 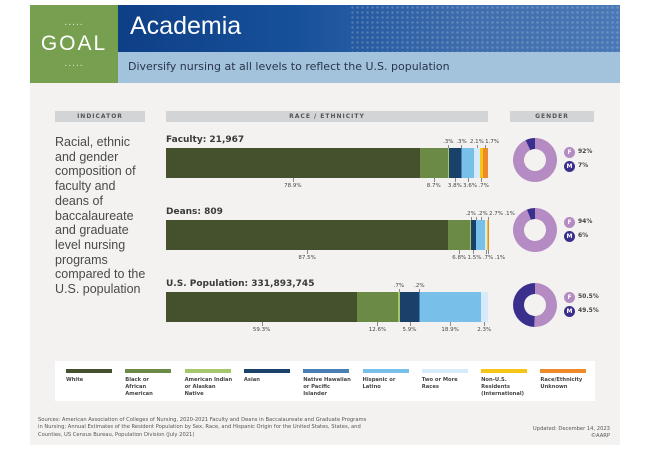 I want to click on page-title: Academia, so click(x=186, y=26).